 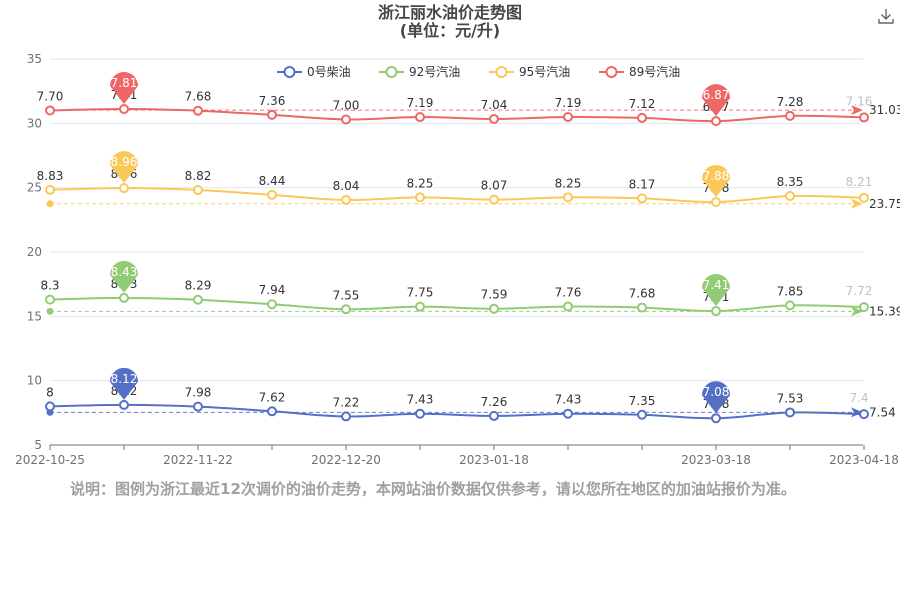 What do you see at coordinates (790, 182) in the screenshot?
I see `data-label: 8.35` at bounding box center [790, 182].